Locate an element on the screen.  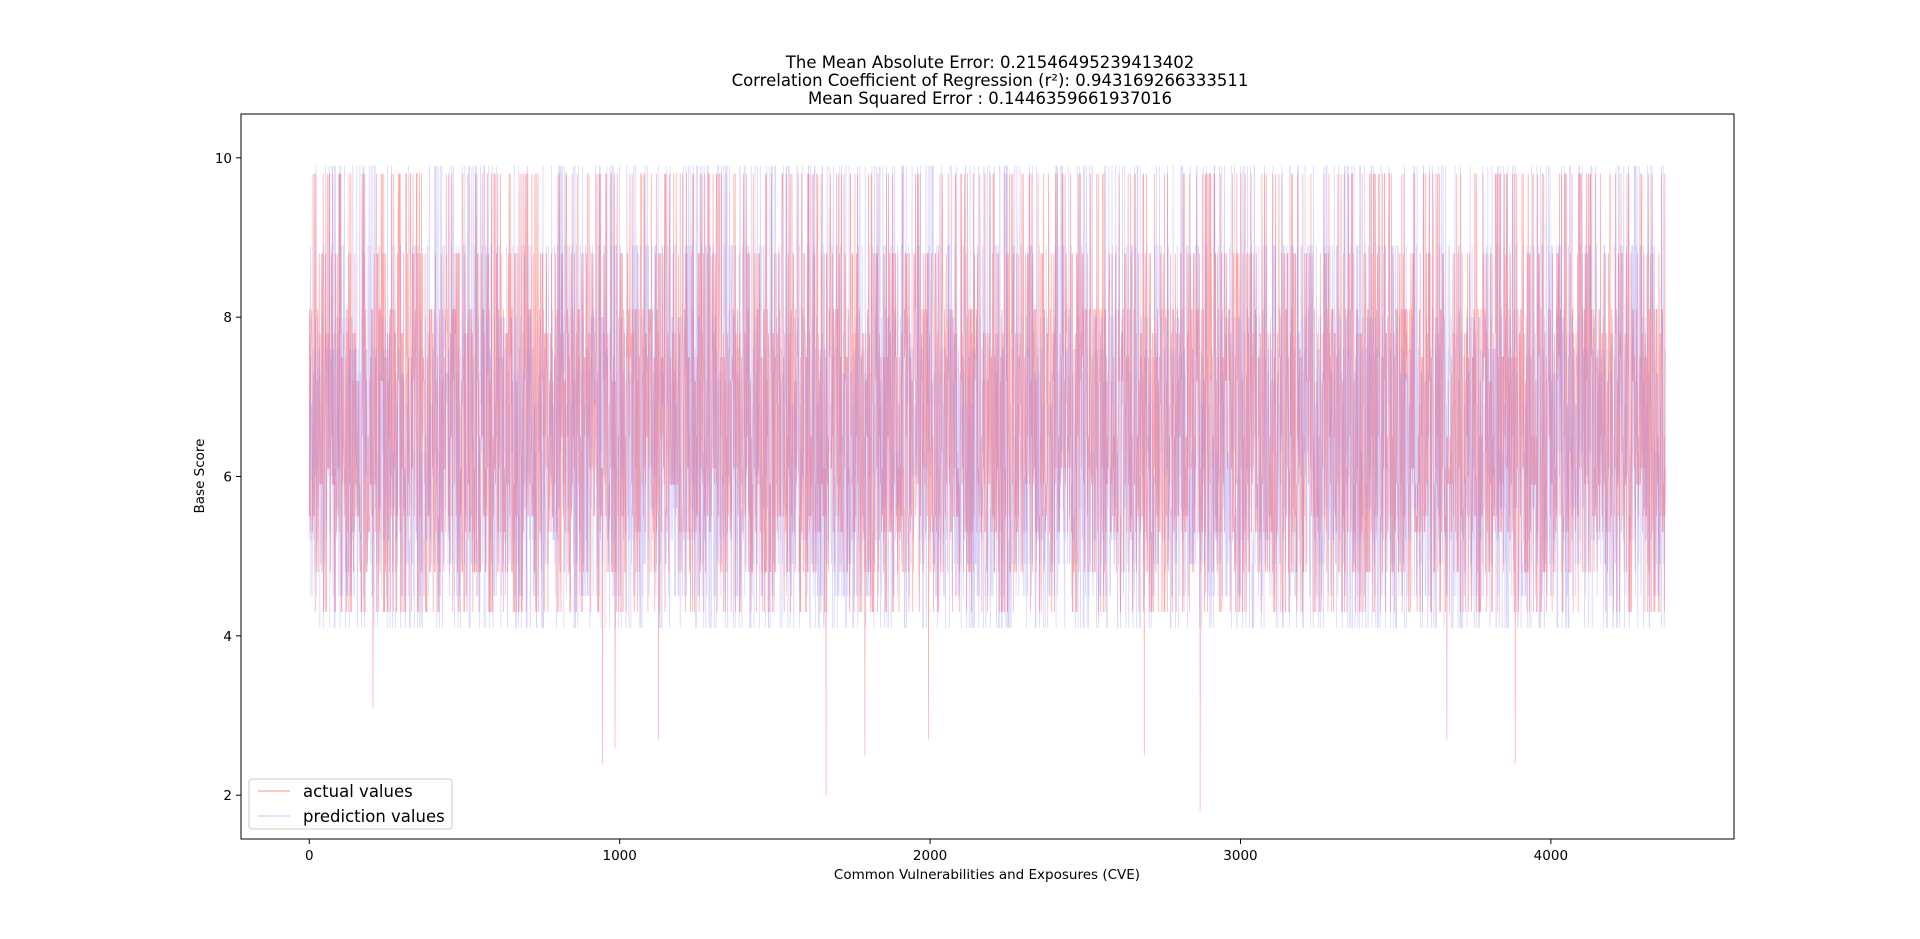
y-axis-label: Base Score is located at coordinates (200, 476).